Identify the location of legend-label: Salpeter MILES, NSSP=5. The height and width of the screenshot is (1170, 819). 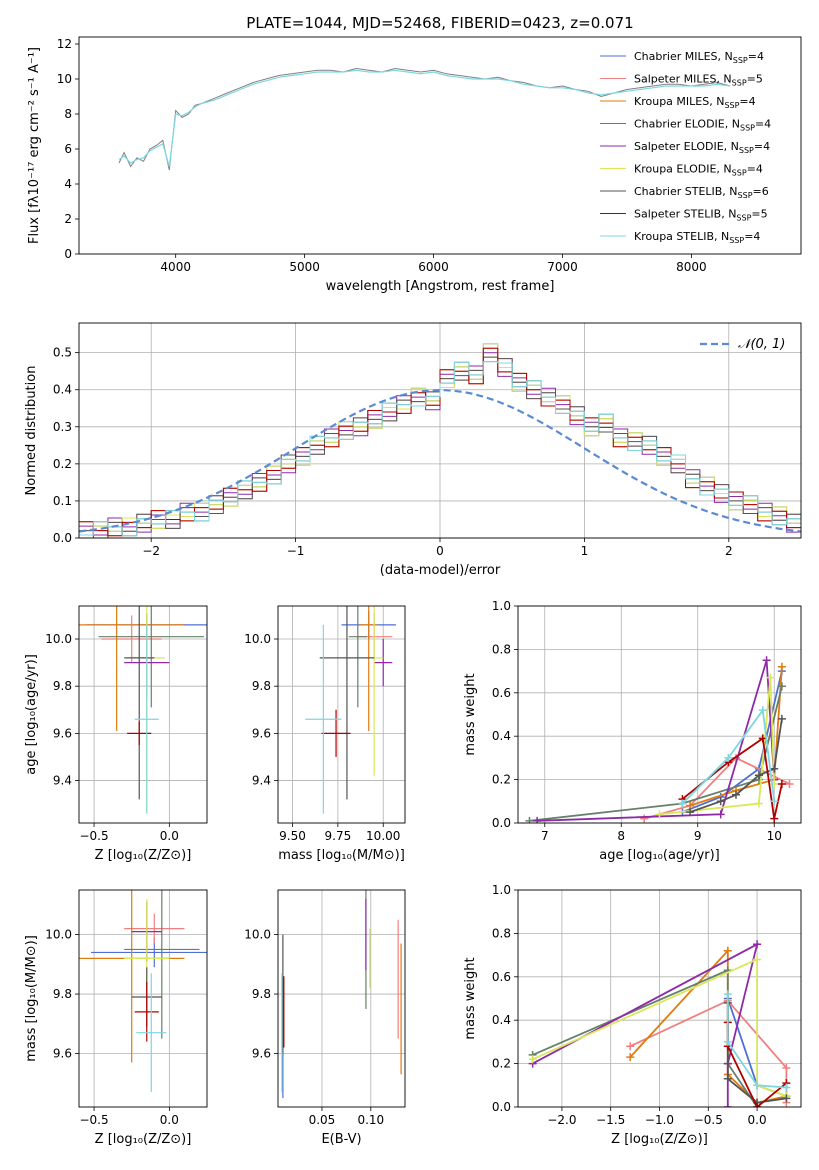
(698, 80).